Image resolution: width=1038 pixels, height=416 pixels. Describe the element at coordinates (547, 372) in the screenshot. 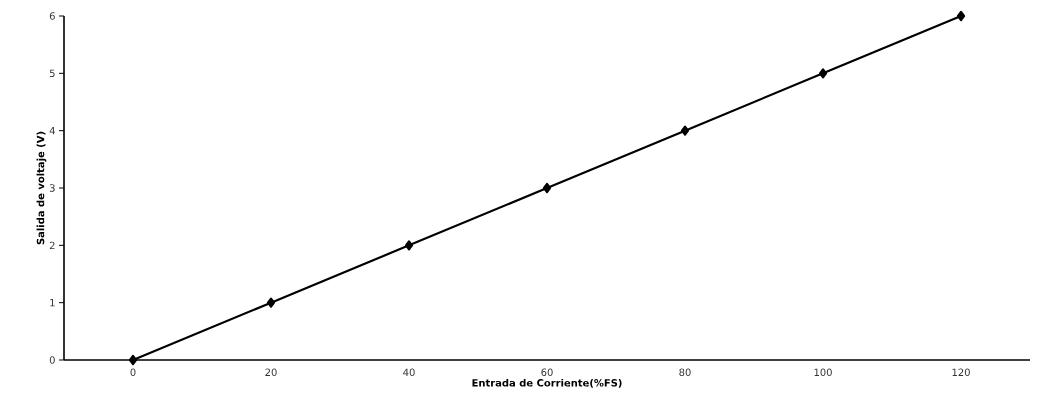

I see `x-tick-label: 60` at that location.